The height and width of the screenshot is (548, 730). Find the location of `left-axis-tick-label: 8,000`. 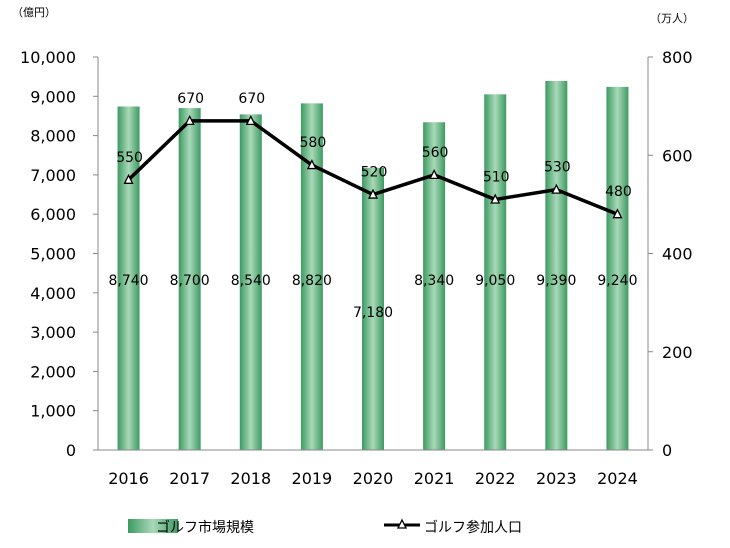

left-axis-tick-label: 8,000 is located at coordinates (53, 136).